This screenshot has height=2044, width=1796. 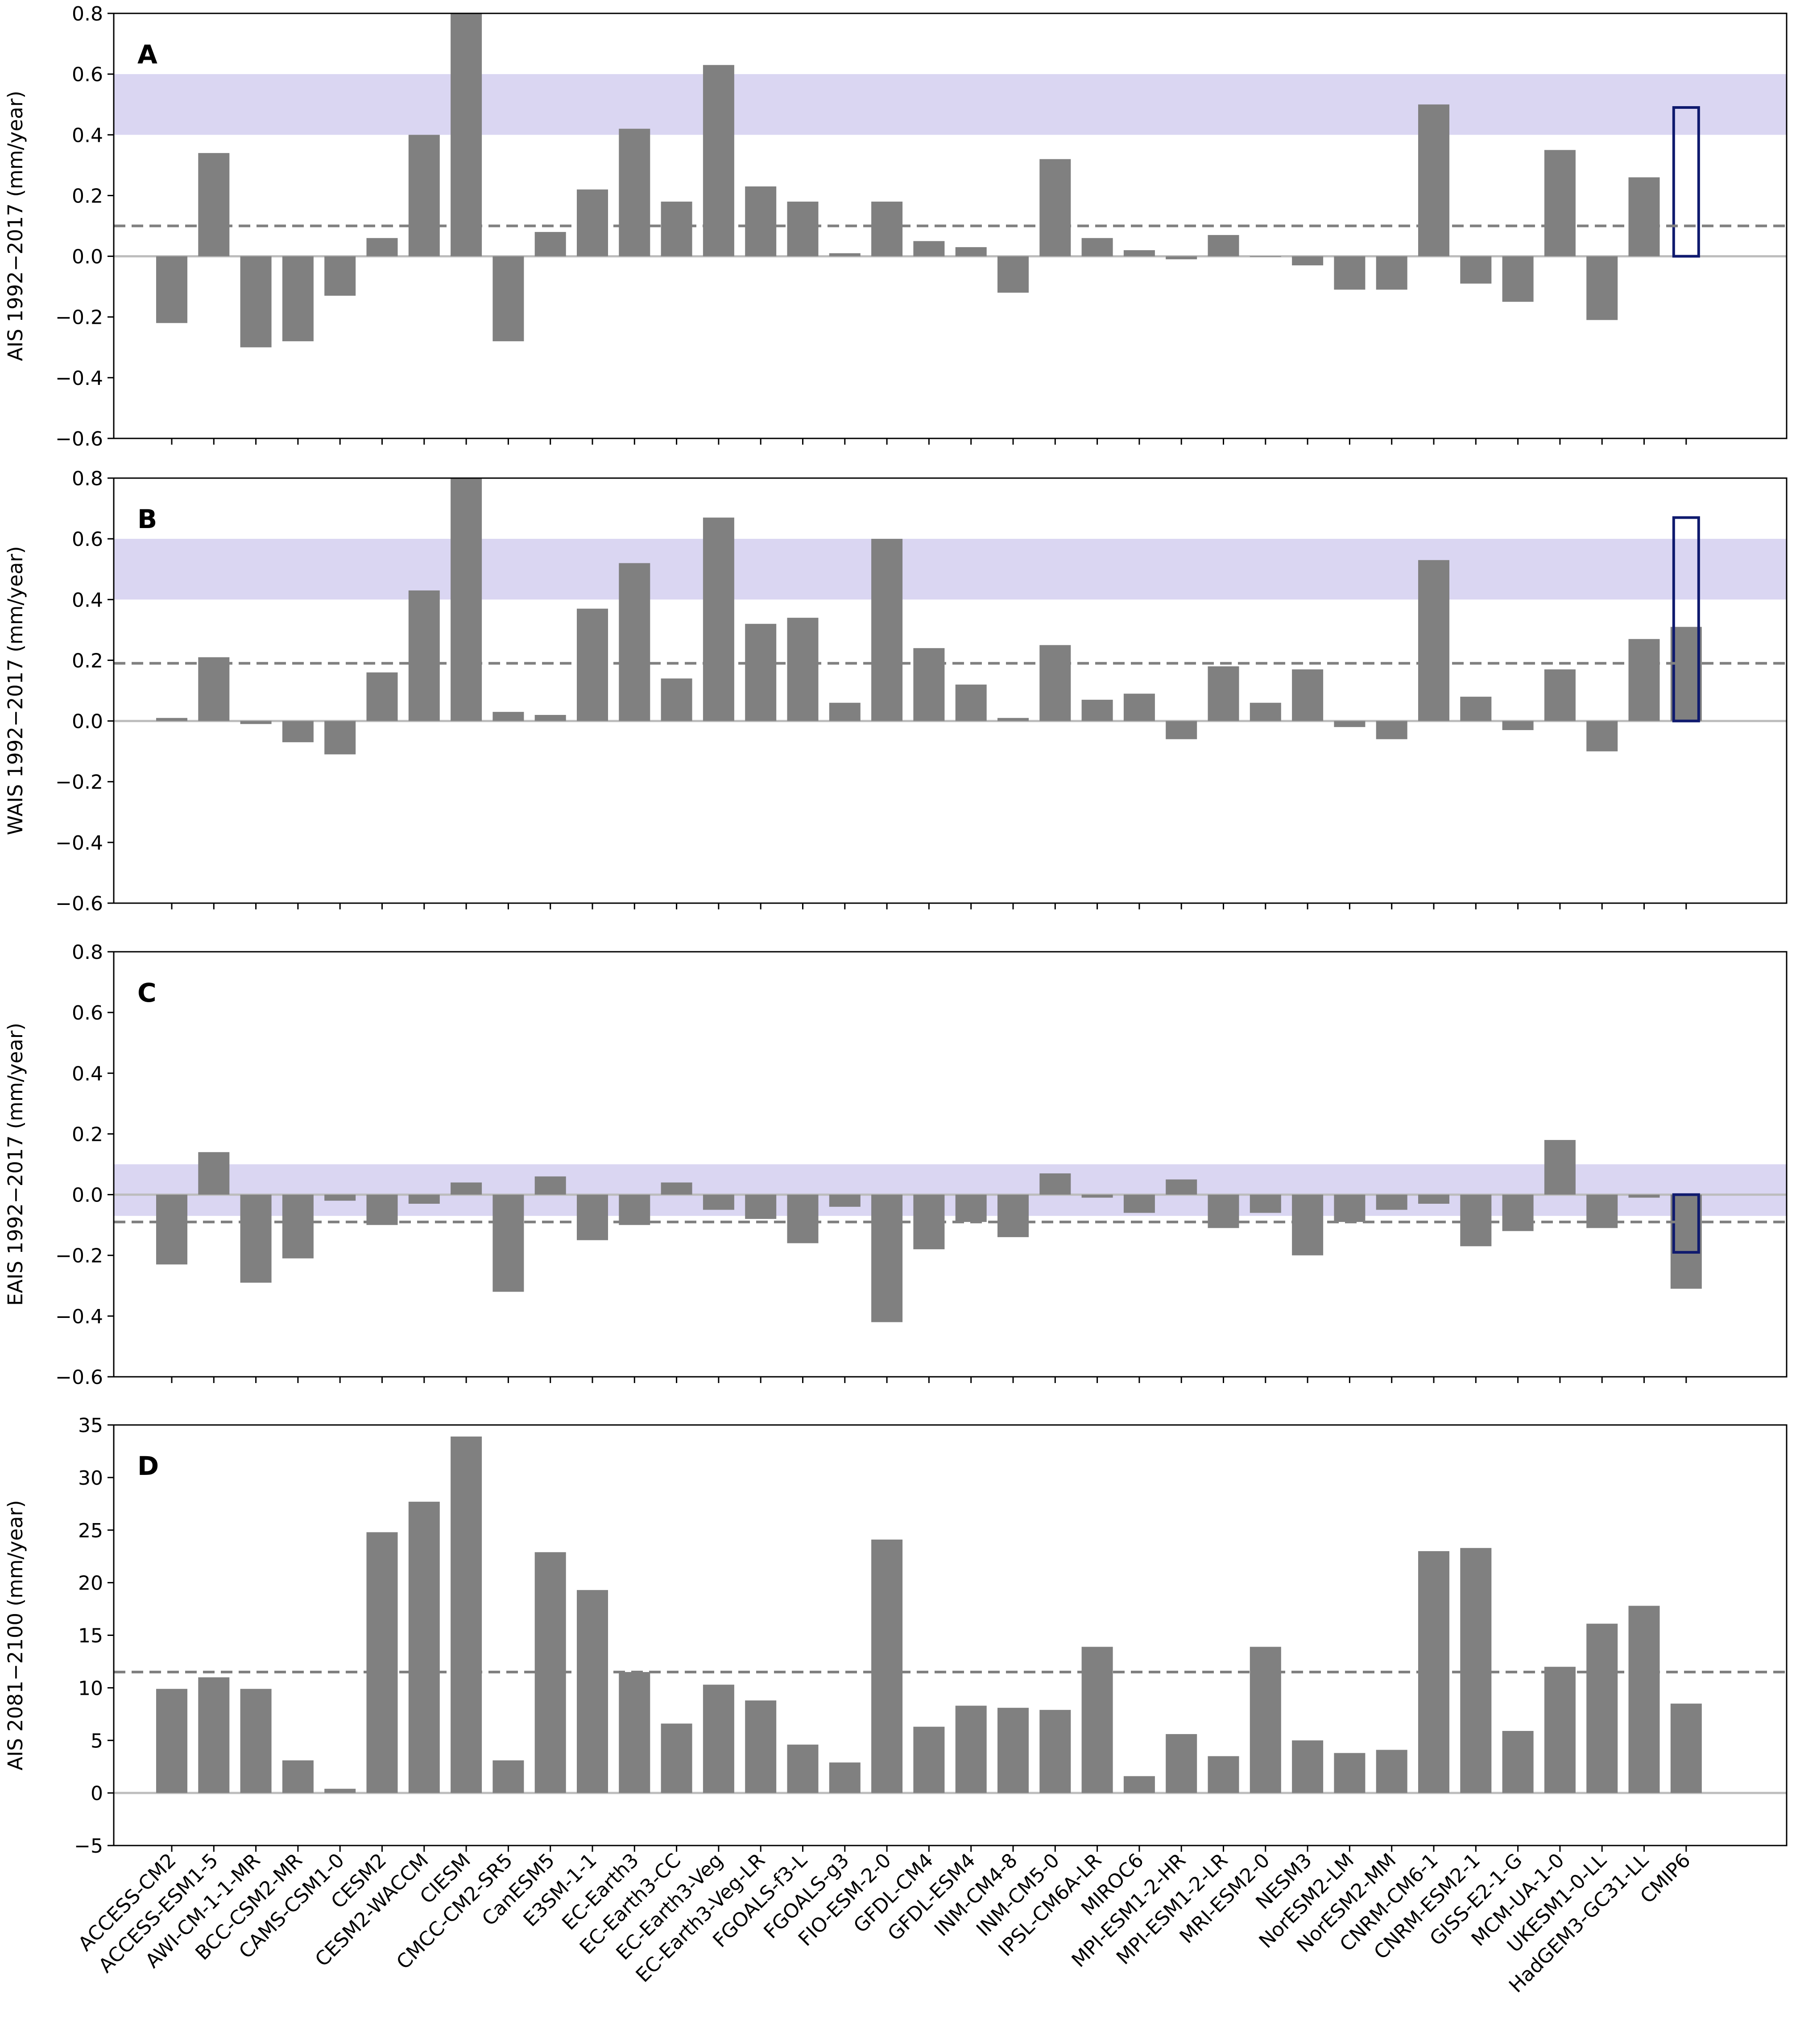 What do you see at coordinates (424, 1199) in the screenshot?
I see `bar-cesm2-waccm` at bounding box center [424, 1199].